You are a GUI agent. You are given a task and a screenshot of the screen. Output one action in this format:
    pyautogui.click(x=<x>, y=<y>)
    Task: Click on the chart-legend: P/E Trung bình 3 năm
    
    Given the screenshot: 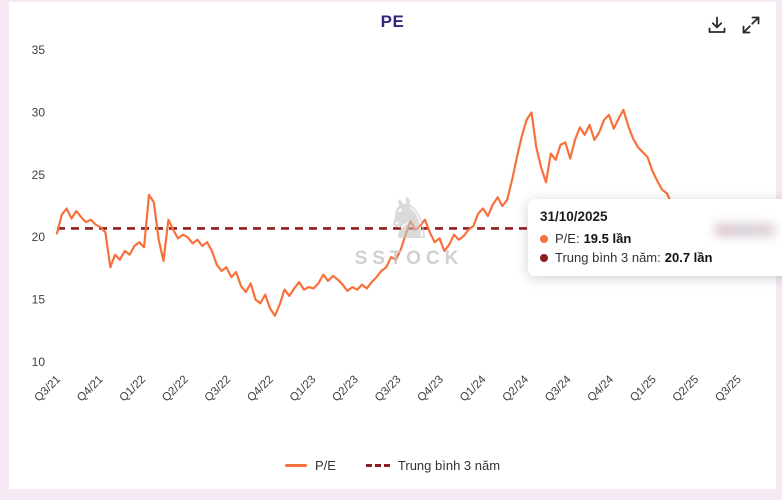 What is the action you would take?
    pyautogui.click(x=392, y=465)
    